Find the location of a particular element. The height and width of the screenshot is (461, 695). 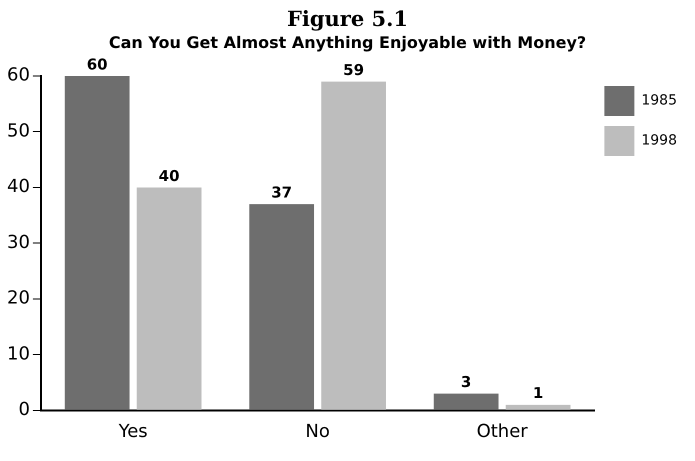

x-tick-label: No is located at coordinates (317, 431).